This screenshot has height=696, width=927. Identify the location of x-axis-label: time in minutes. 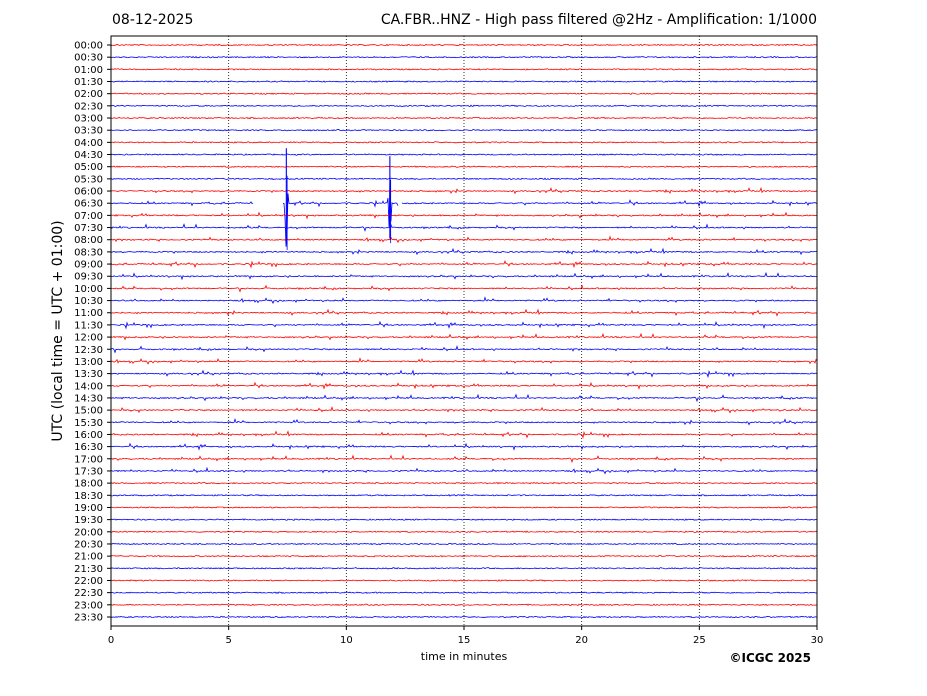
(464, 656).